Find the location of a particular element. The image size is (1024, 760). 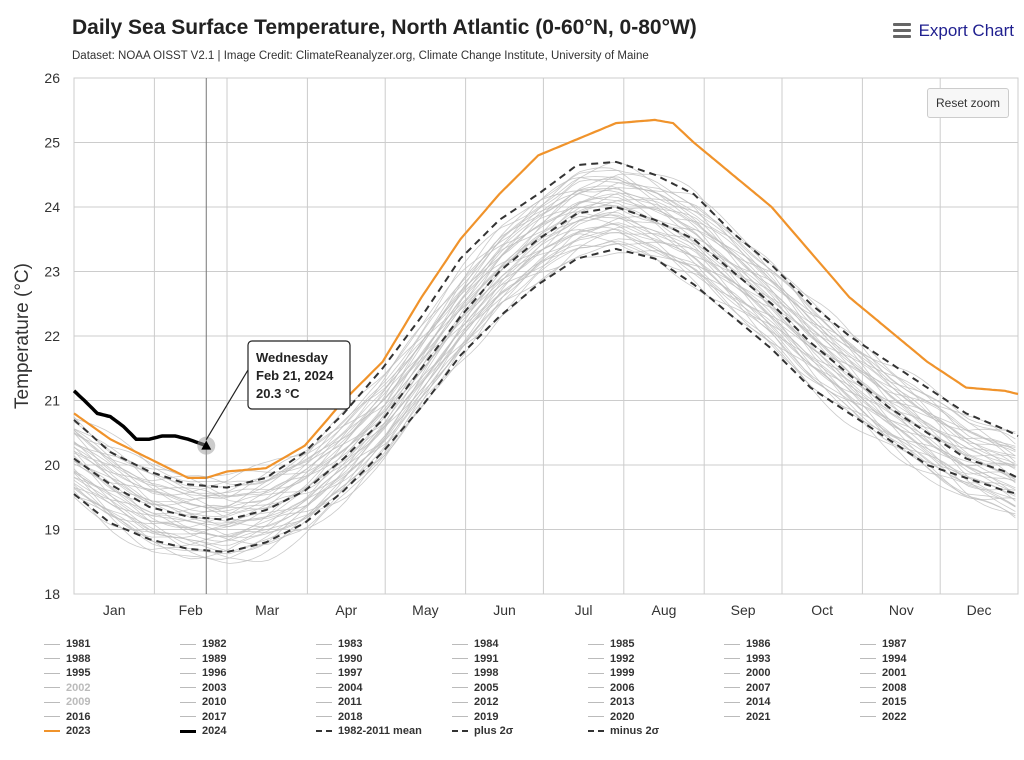

legend-item: 1993 is located at coordinates (747, 659).